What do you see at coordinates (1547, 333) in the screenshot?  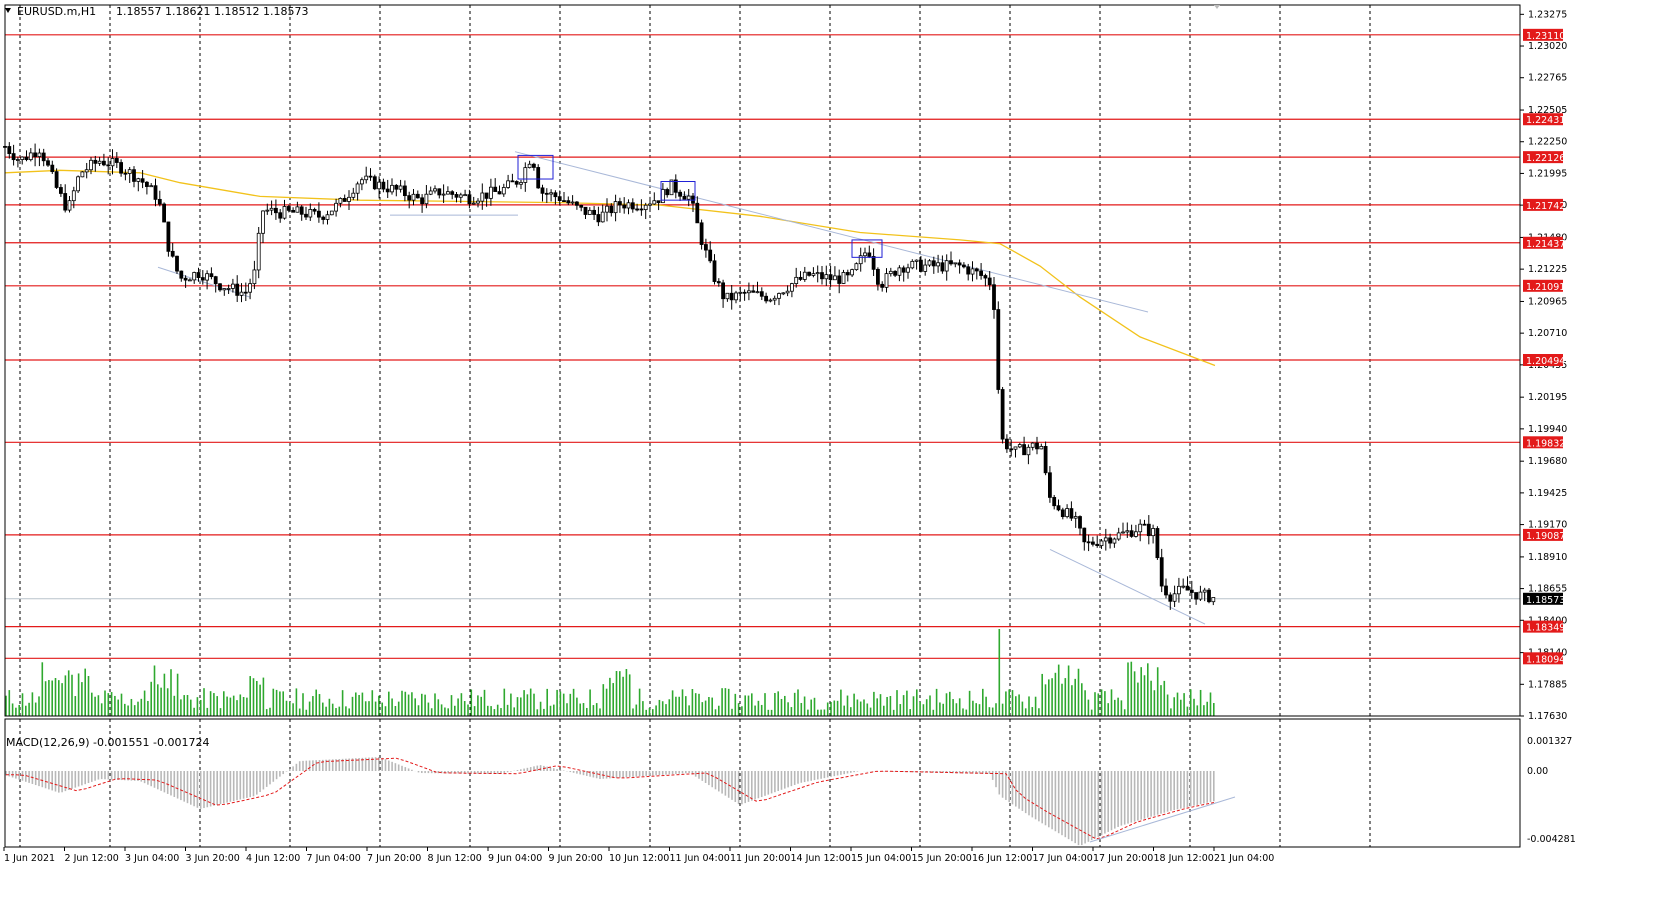 I see `price-tick-label: 1.20710` at bounding box center [1547, 333].